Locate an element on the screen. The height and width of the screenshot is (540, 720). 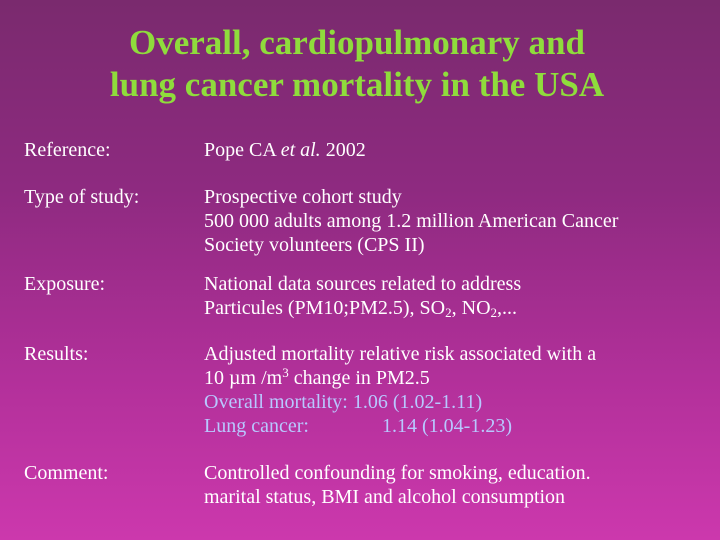
exposure-label: Exposure: is located at coordinates (65, 284).